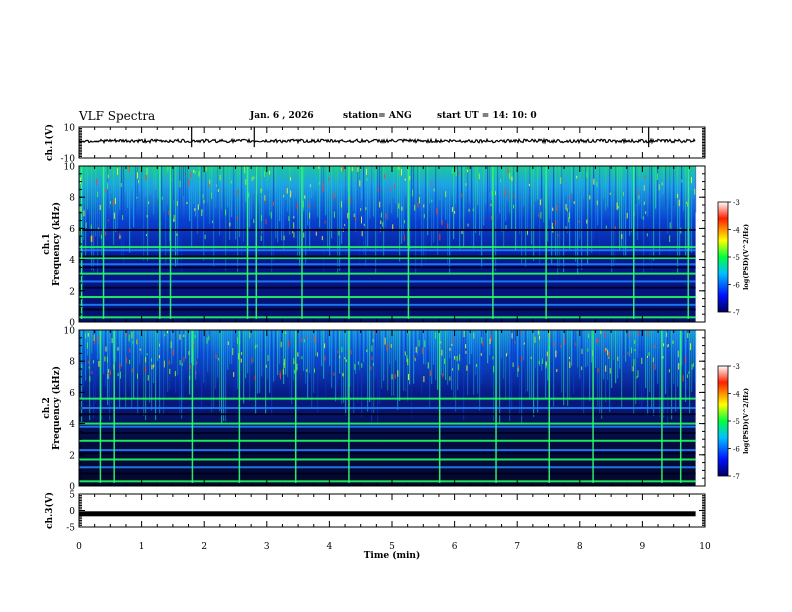  What do you see at coordinates (455, 547) in the screenshot?
I see `xtick-label: 6` at bounding box center [455, 547].